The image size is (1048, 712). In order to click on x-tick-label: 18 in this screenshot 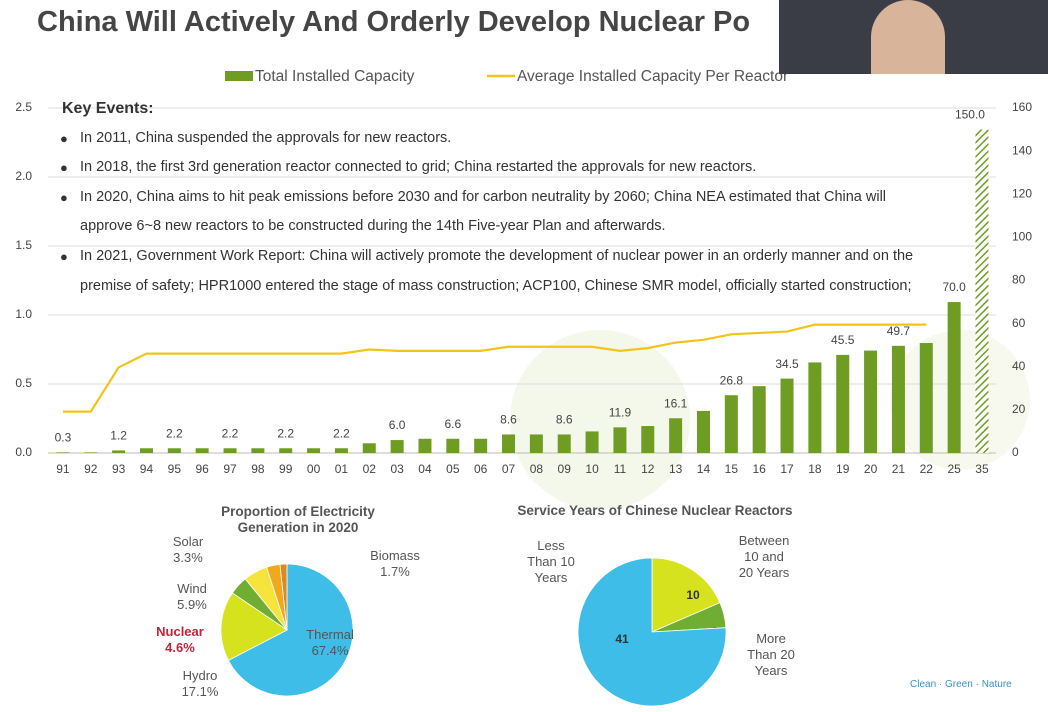, I will do `click(815, 469)`.